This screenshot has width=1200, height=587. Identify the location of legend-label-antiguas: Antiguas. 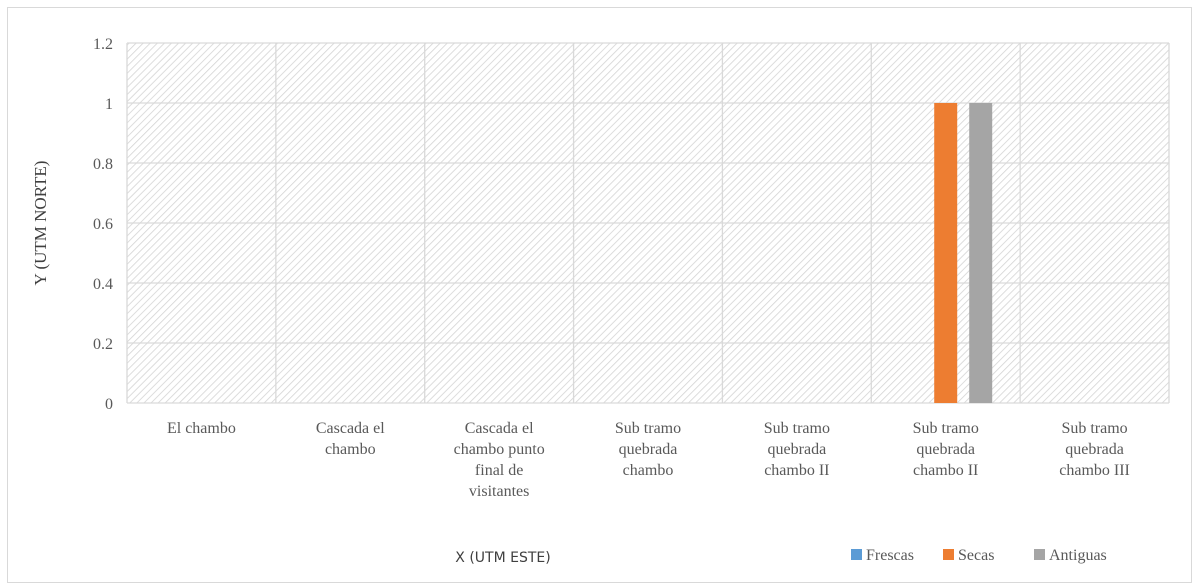
(1078, 555).